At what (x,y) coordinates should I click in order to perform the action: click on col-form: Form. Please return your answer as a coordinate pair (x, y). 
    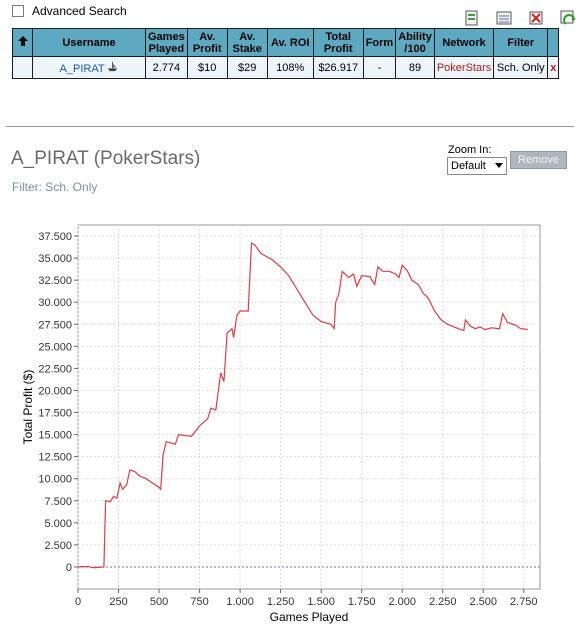
    Looking at the image, I should click on (379, 42).